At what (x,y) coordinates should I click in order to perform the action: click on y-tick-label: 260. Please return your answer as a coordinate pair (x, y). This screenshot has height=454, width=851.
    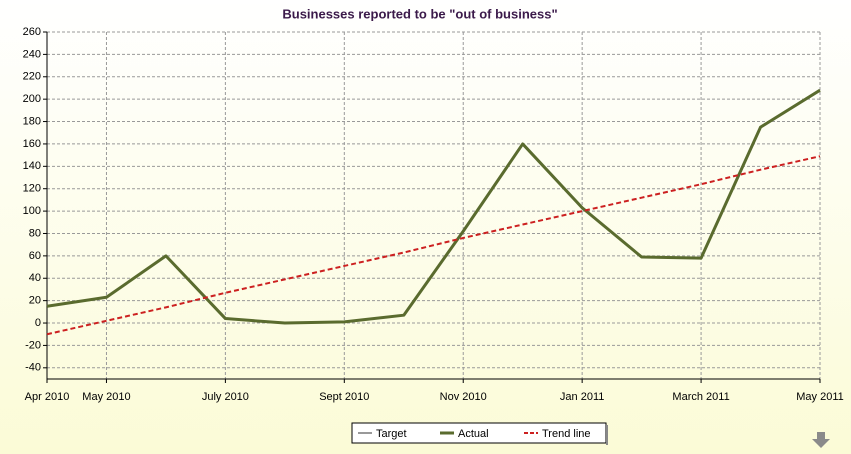
    Looking at the image, I should click on (32, 32).